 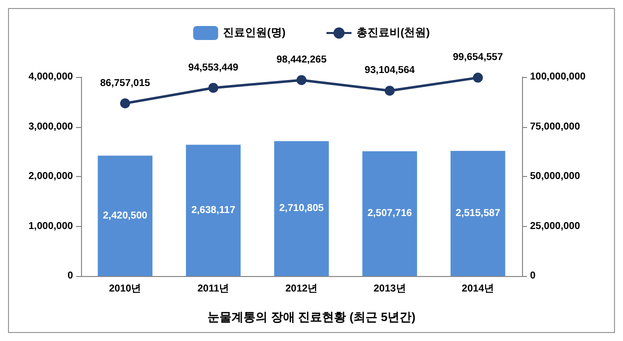 What do you see at coordinates (51, 226) in the screenshot?
I see `y-tick-label: 1,000,000` at bounding box center [51, 226].